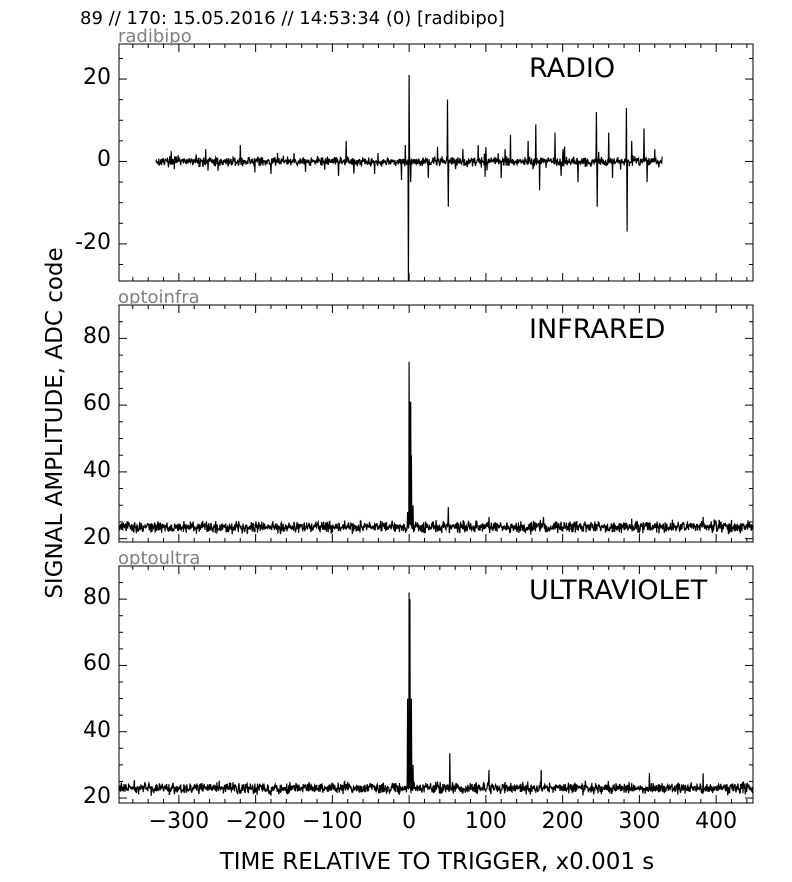  What do you see at coordinates (639, 821) in the screenshot?
I see `panel-ultraviolet-xtick-label: 300` at bounding box center [639, 821].